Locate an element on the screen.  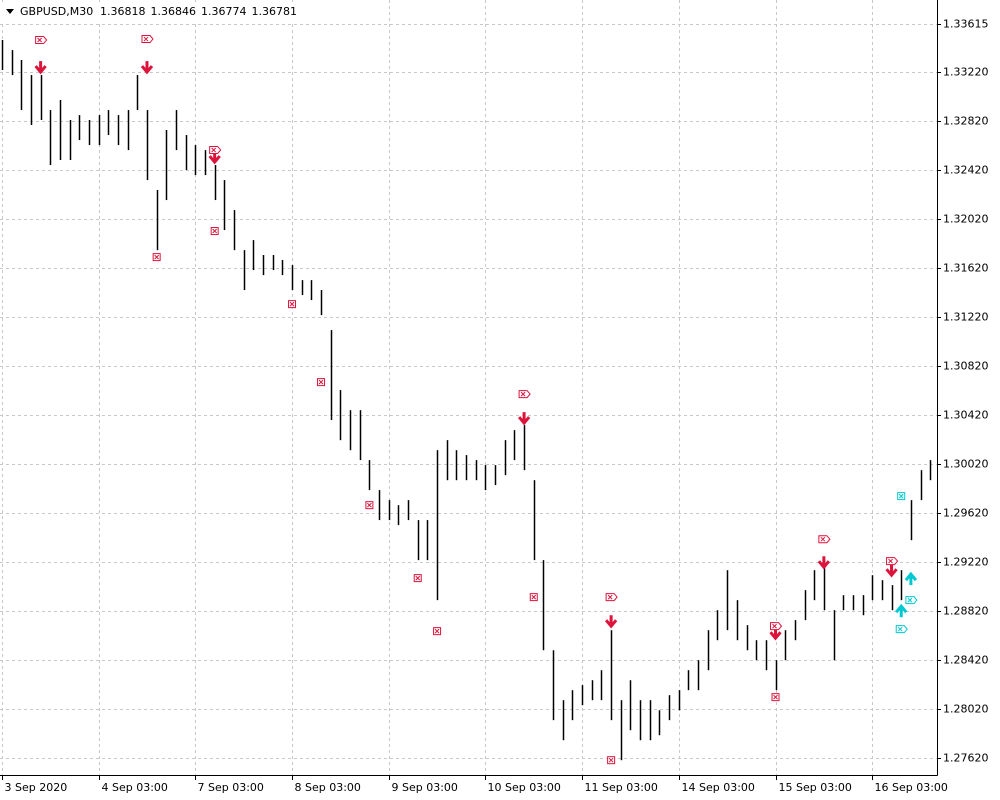
y-tick-label: 1.27620 is located at coordinates (966, 758).